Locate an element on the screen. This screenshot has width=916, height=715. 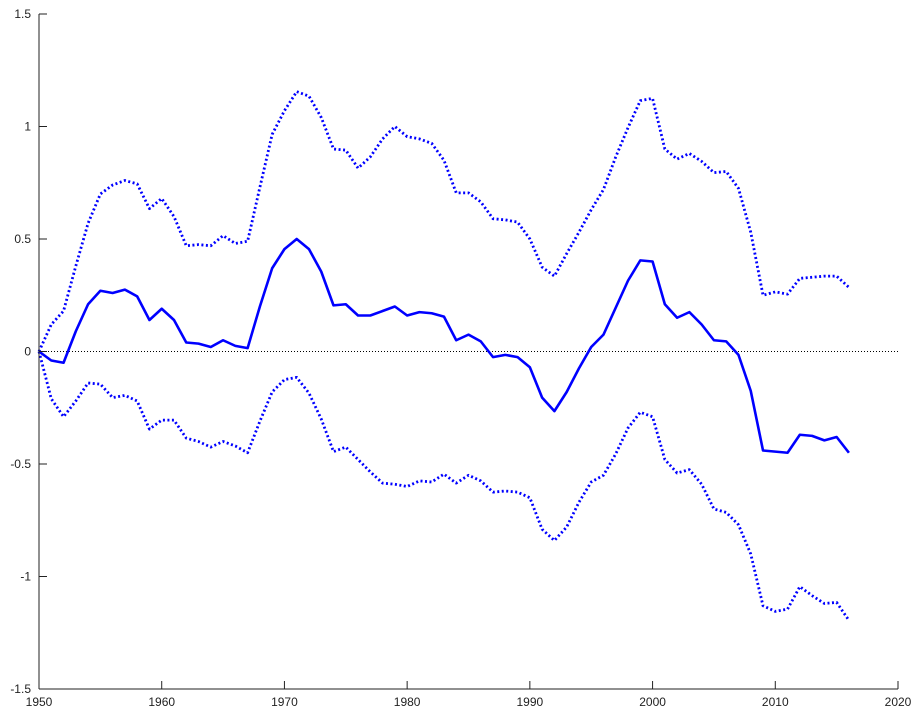
y-tick-label: -1.5 is located at coordinates (20, 689).